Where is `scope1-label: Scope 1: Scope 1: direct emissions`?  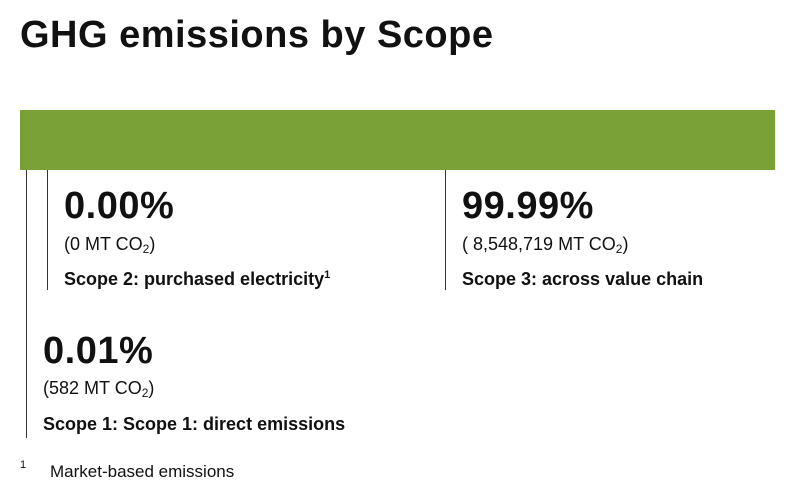
scope1-label: Scope 1: Scope 1: direct emissions is located at coordinates (194, 424).